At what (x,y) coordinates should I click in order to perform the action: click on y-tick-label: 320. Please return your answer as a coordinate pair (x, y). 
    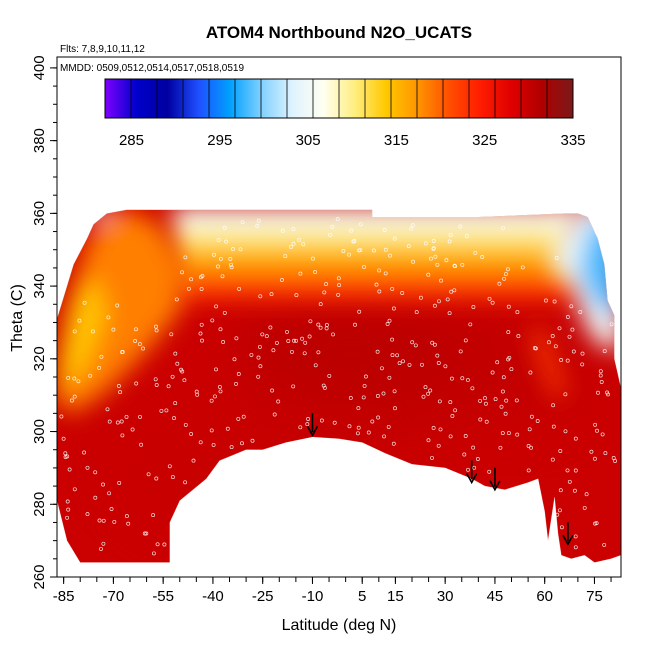
    Looking at the image, I should click on (39, 358).